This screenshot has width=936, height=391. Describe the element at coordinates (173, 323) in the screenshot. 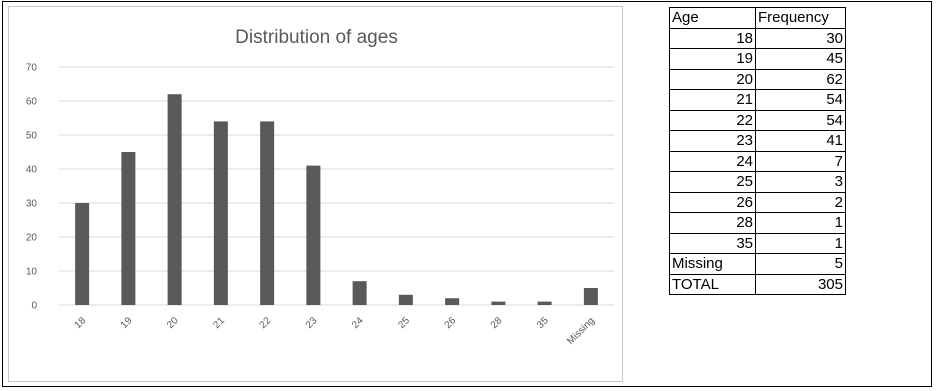

I see `x-tick-label: 20` at that location.